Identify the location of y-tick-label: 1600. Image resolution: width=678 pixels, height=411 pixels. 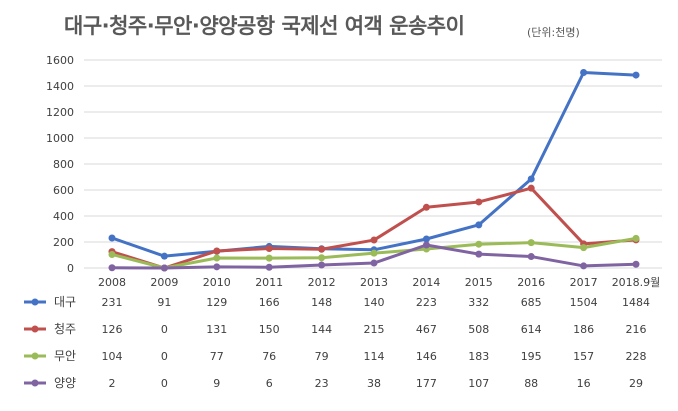
(60, 60).